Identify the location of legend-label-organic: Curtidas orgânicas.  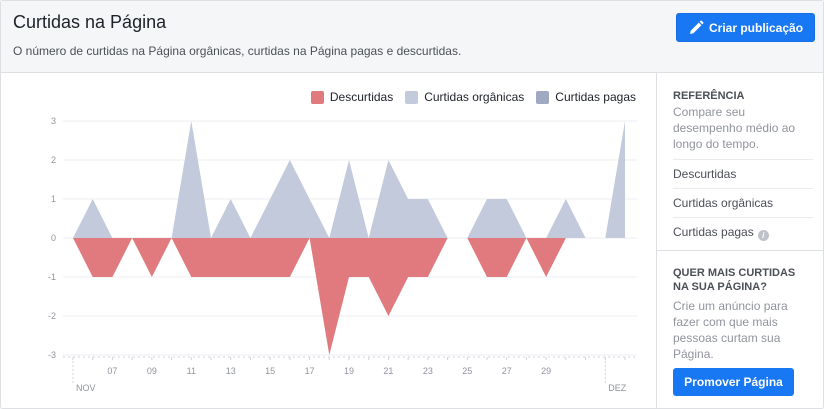
(474, 97).